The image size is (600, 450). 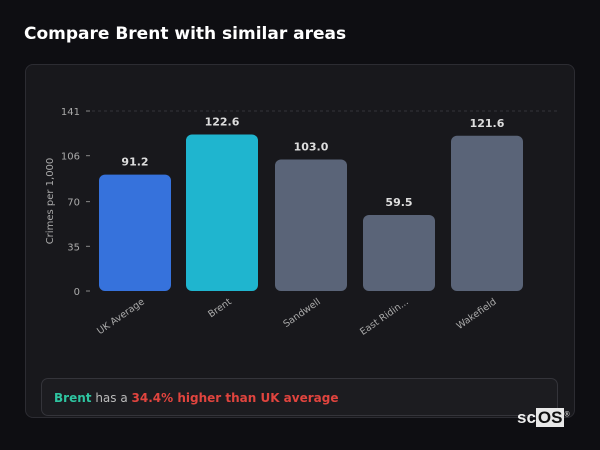 What do you see at coordinates (70, 112) in the screenshot?
I see `y-tick-label: 141` at bounding box center [70, 112].